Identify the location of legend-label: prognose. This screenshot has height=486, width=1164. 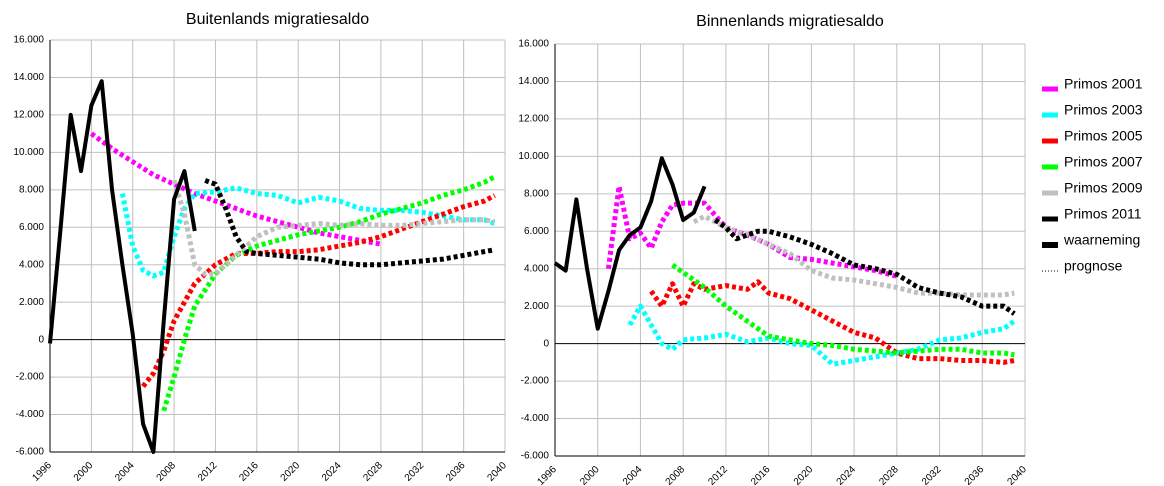
(1093, 266).